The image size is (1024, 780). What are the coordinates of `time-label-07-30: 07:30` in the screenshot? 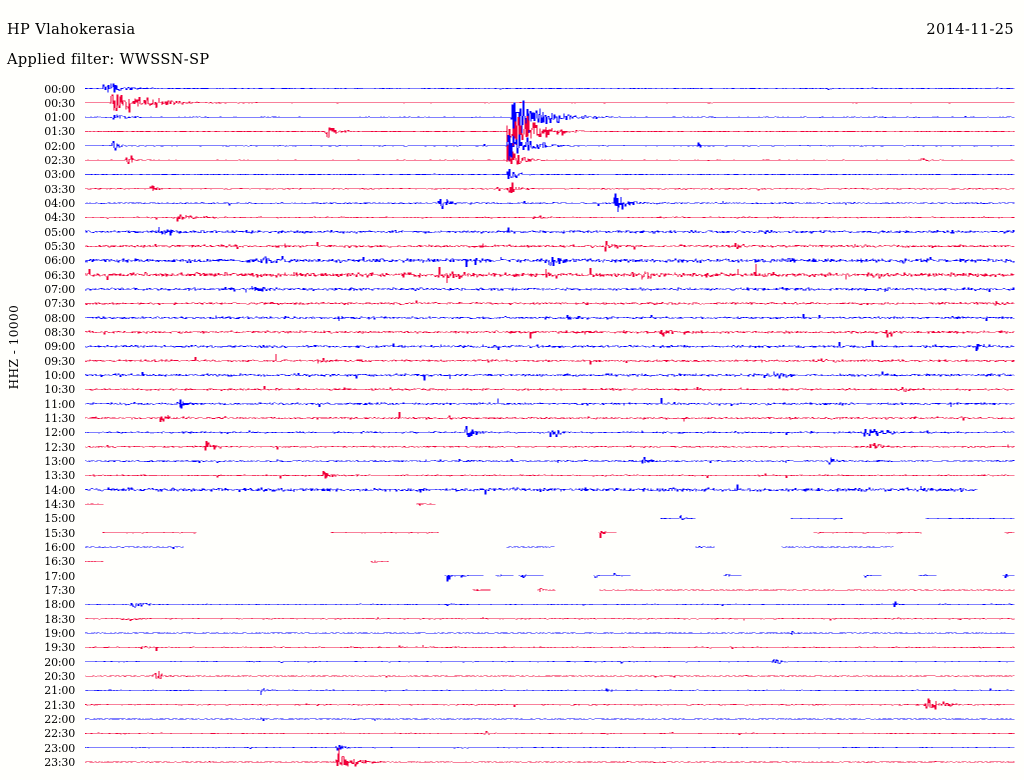 It's located at (59, 304).